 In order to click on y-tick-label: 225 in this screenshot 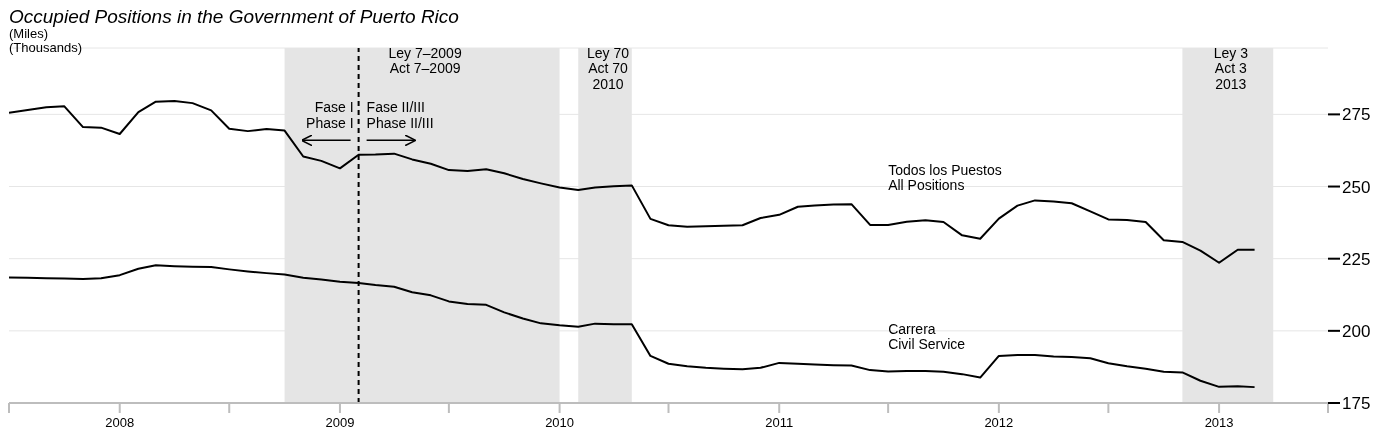, I will do `click(1356, 259)`.